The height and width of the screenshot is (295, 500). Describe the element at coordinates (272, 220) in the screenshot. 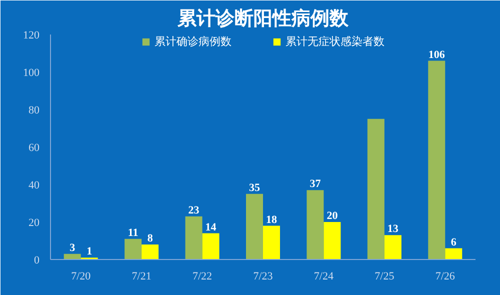

I see `data-label: 18` at that location.